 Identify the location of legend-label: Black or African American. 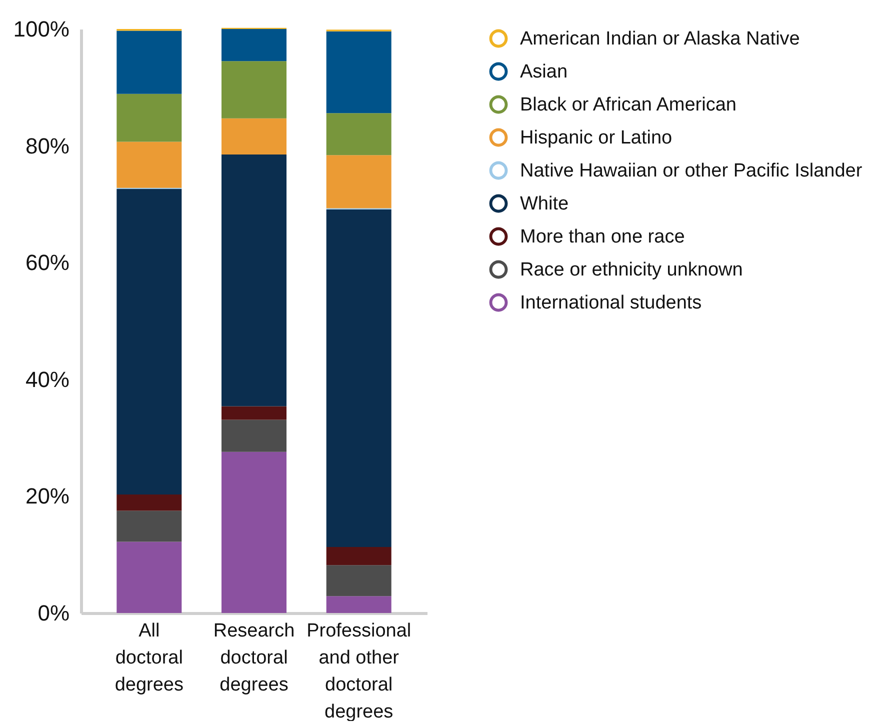
(628, 105).